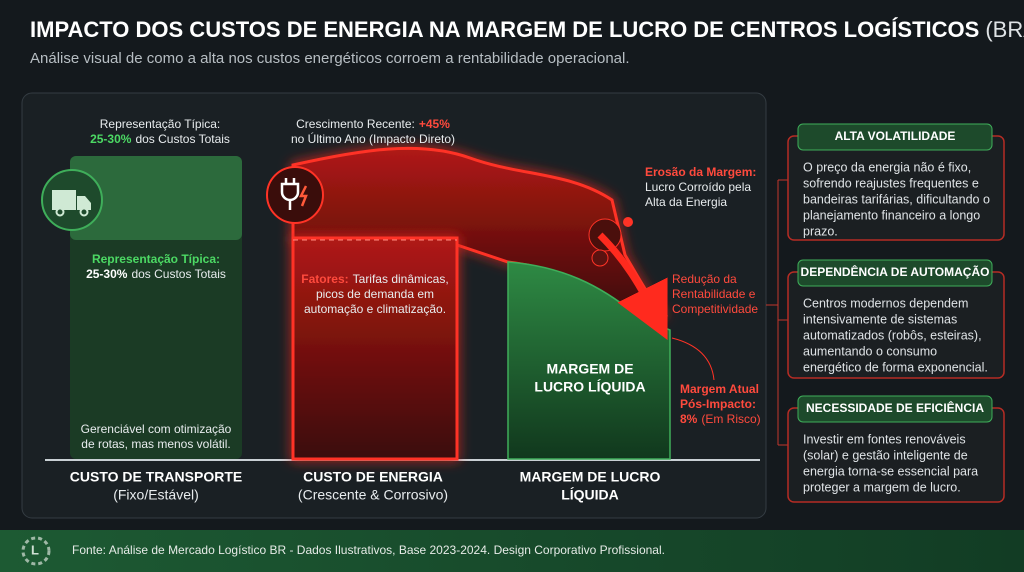 This screenshot has height=572, width=1024. Describe the element at coordinates (714, 294) in the screenshot. I see `text-line: Rentabilidade e` at that location.